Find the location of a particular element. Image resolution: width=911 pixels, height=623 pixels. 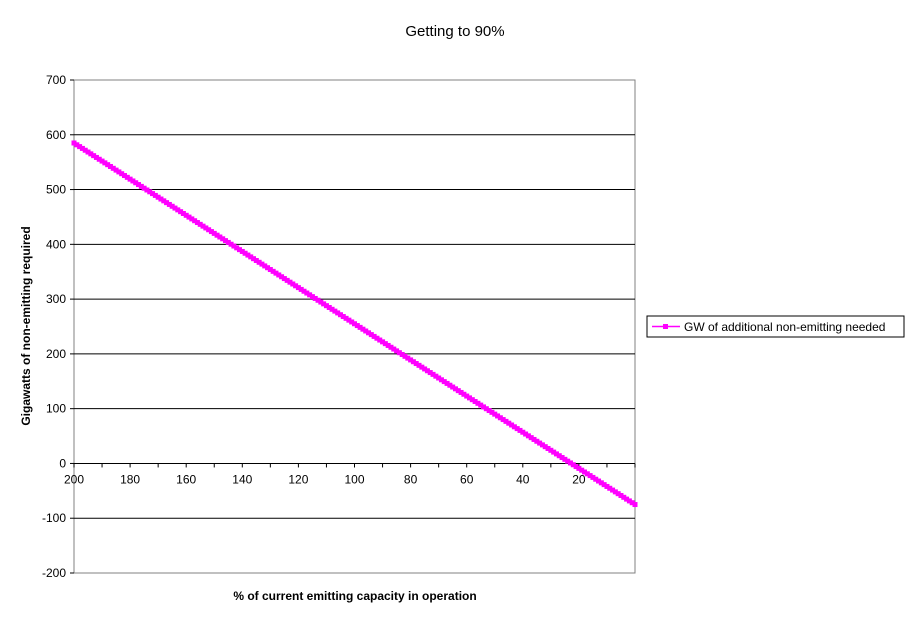

x-tick-label: 160 is located at coordinates (186, 479).